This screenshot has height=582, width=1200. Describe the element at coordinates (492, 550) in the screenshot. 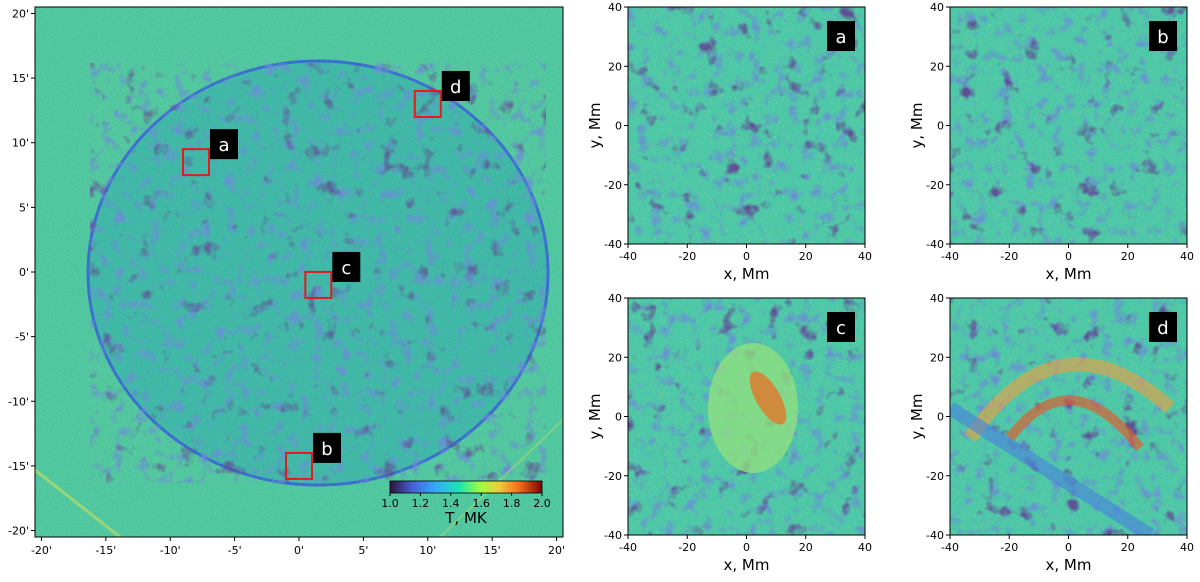

I see `x-tick-label: 15'` at that location.